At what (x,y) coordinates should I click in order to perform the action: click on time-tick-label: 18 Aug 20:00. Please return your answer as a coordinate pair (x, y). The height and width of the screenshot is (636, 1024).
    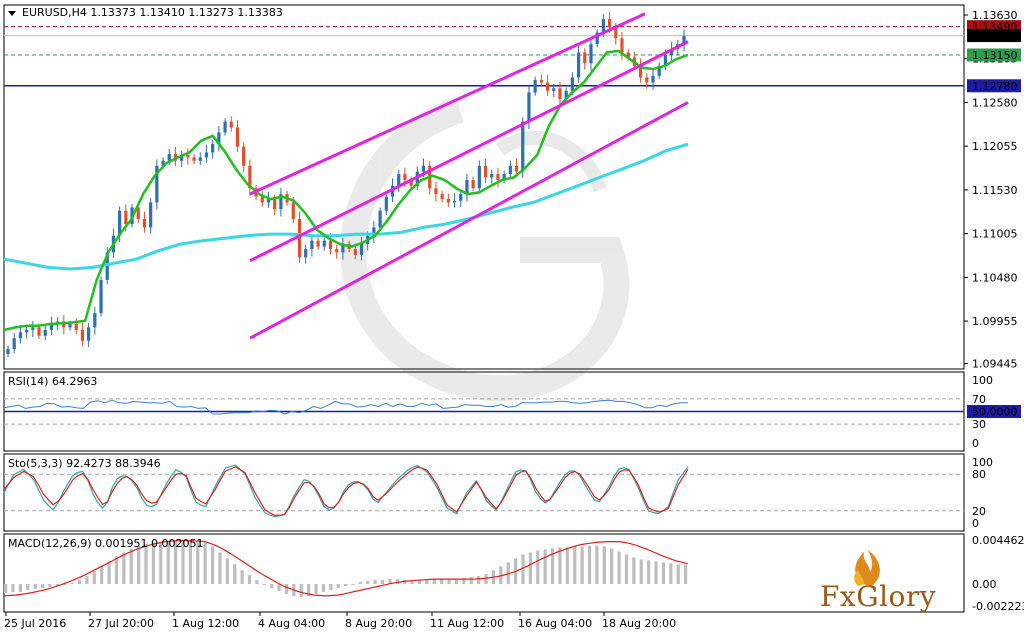
    Looking at the image, I should click on (639, 623).